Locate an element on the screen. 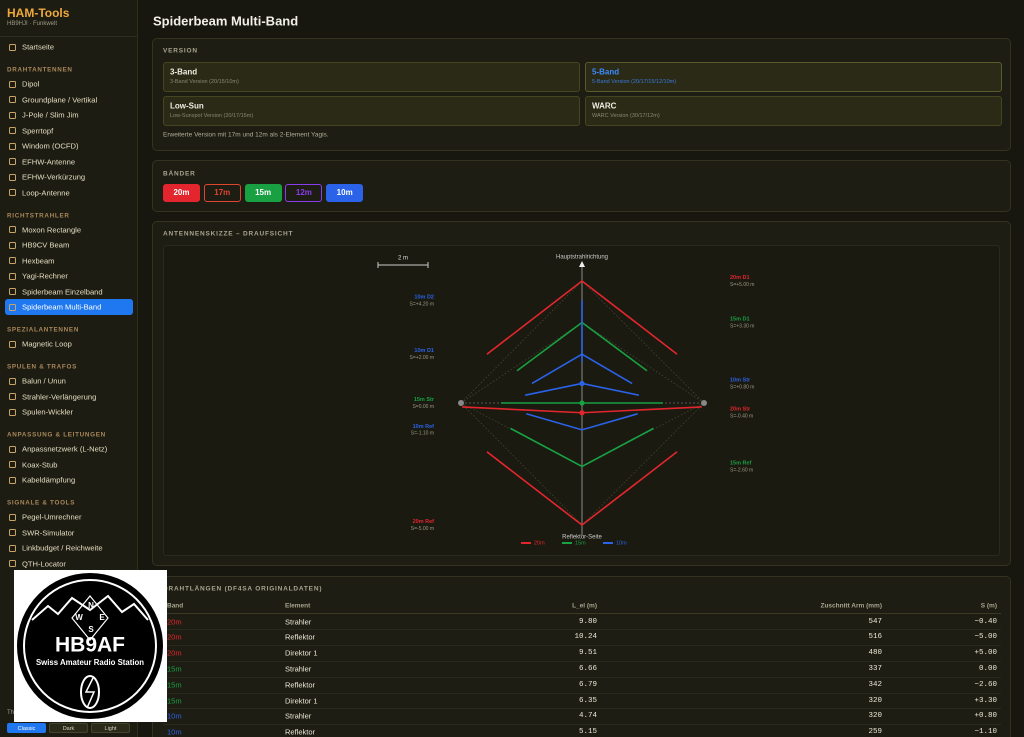  page-title: Spiderbeam Multi-Band is located at coordinates (226, 21).